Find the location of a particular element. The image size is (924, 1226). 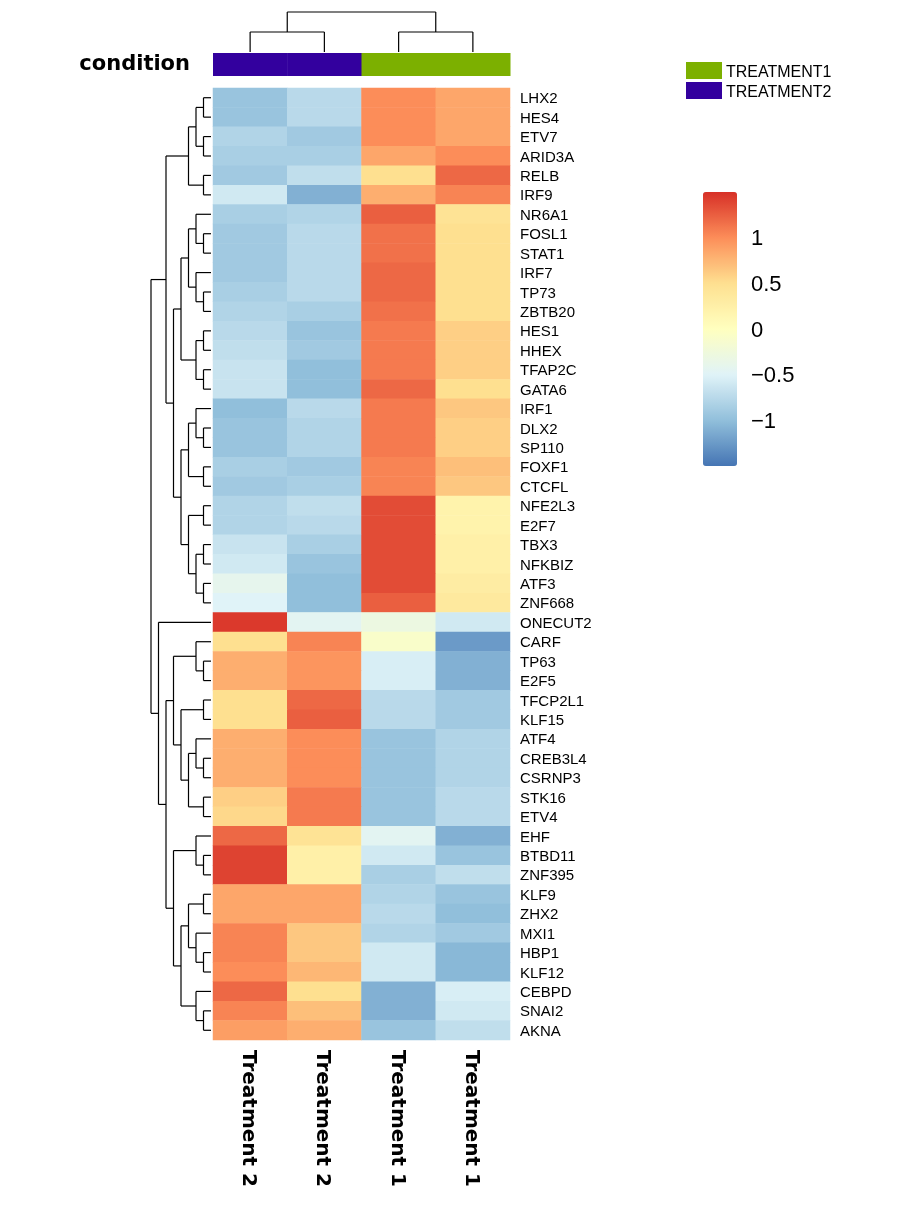

y-tick-label: EHF is located at coordinates (535, 836).